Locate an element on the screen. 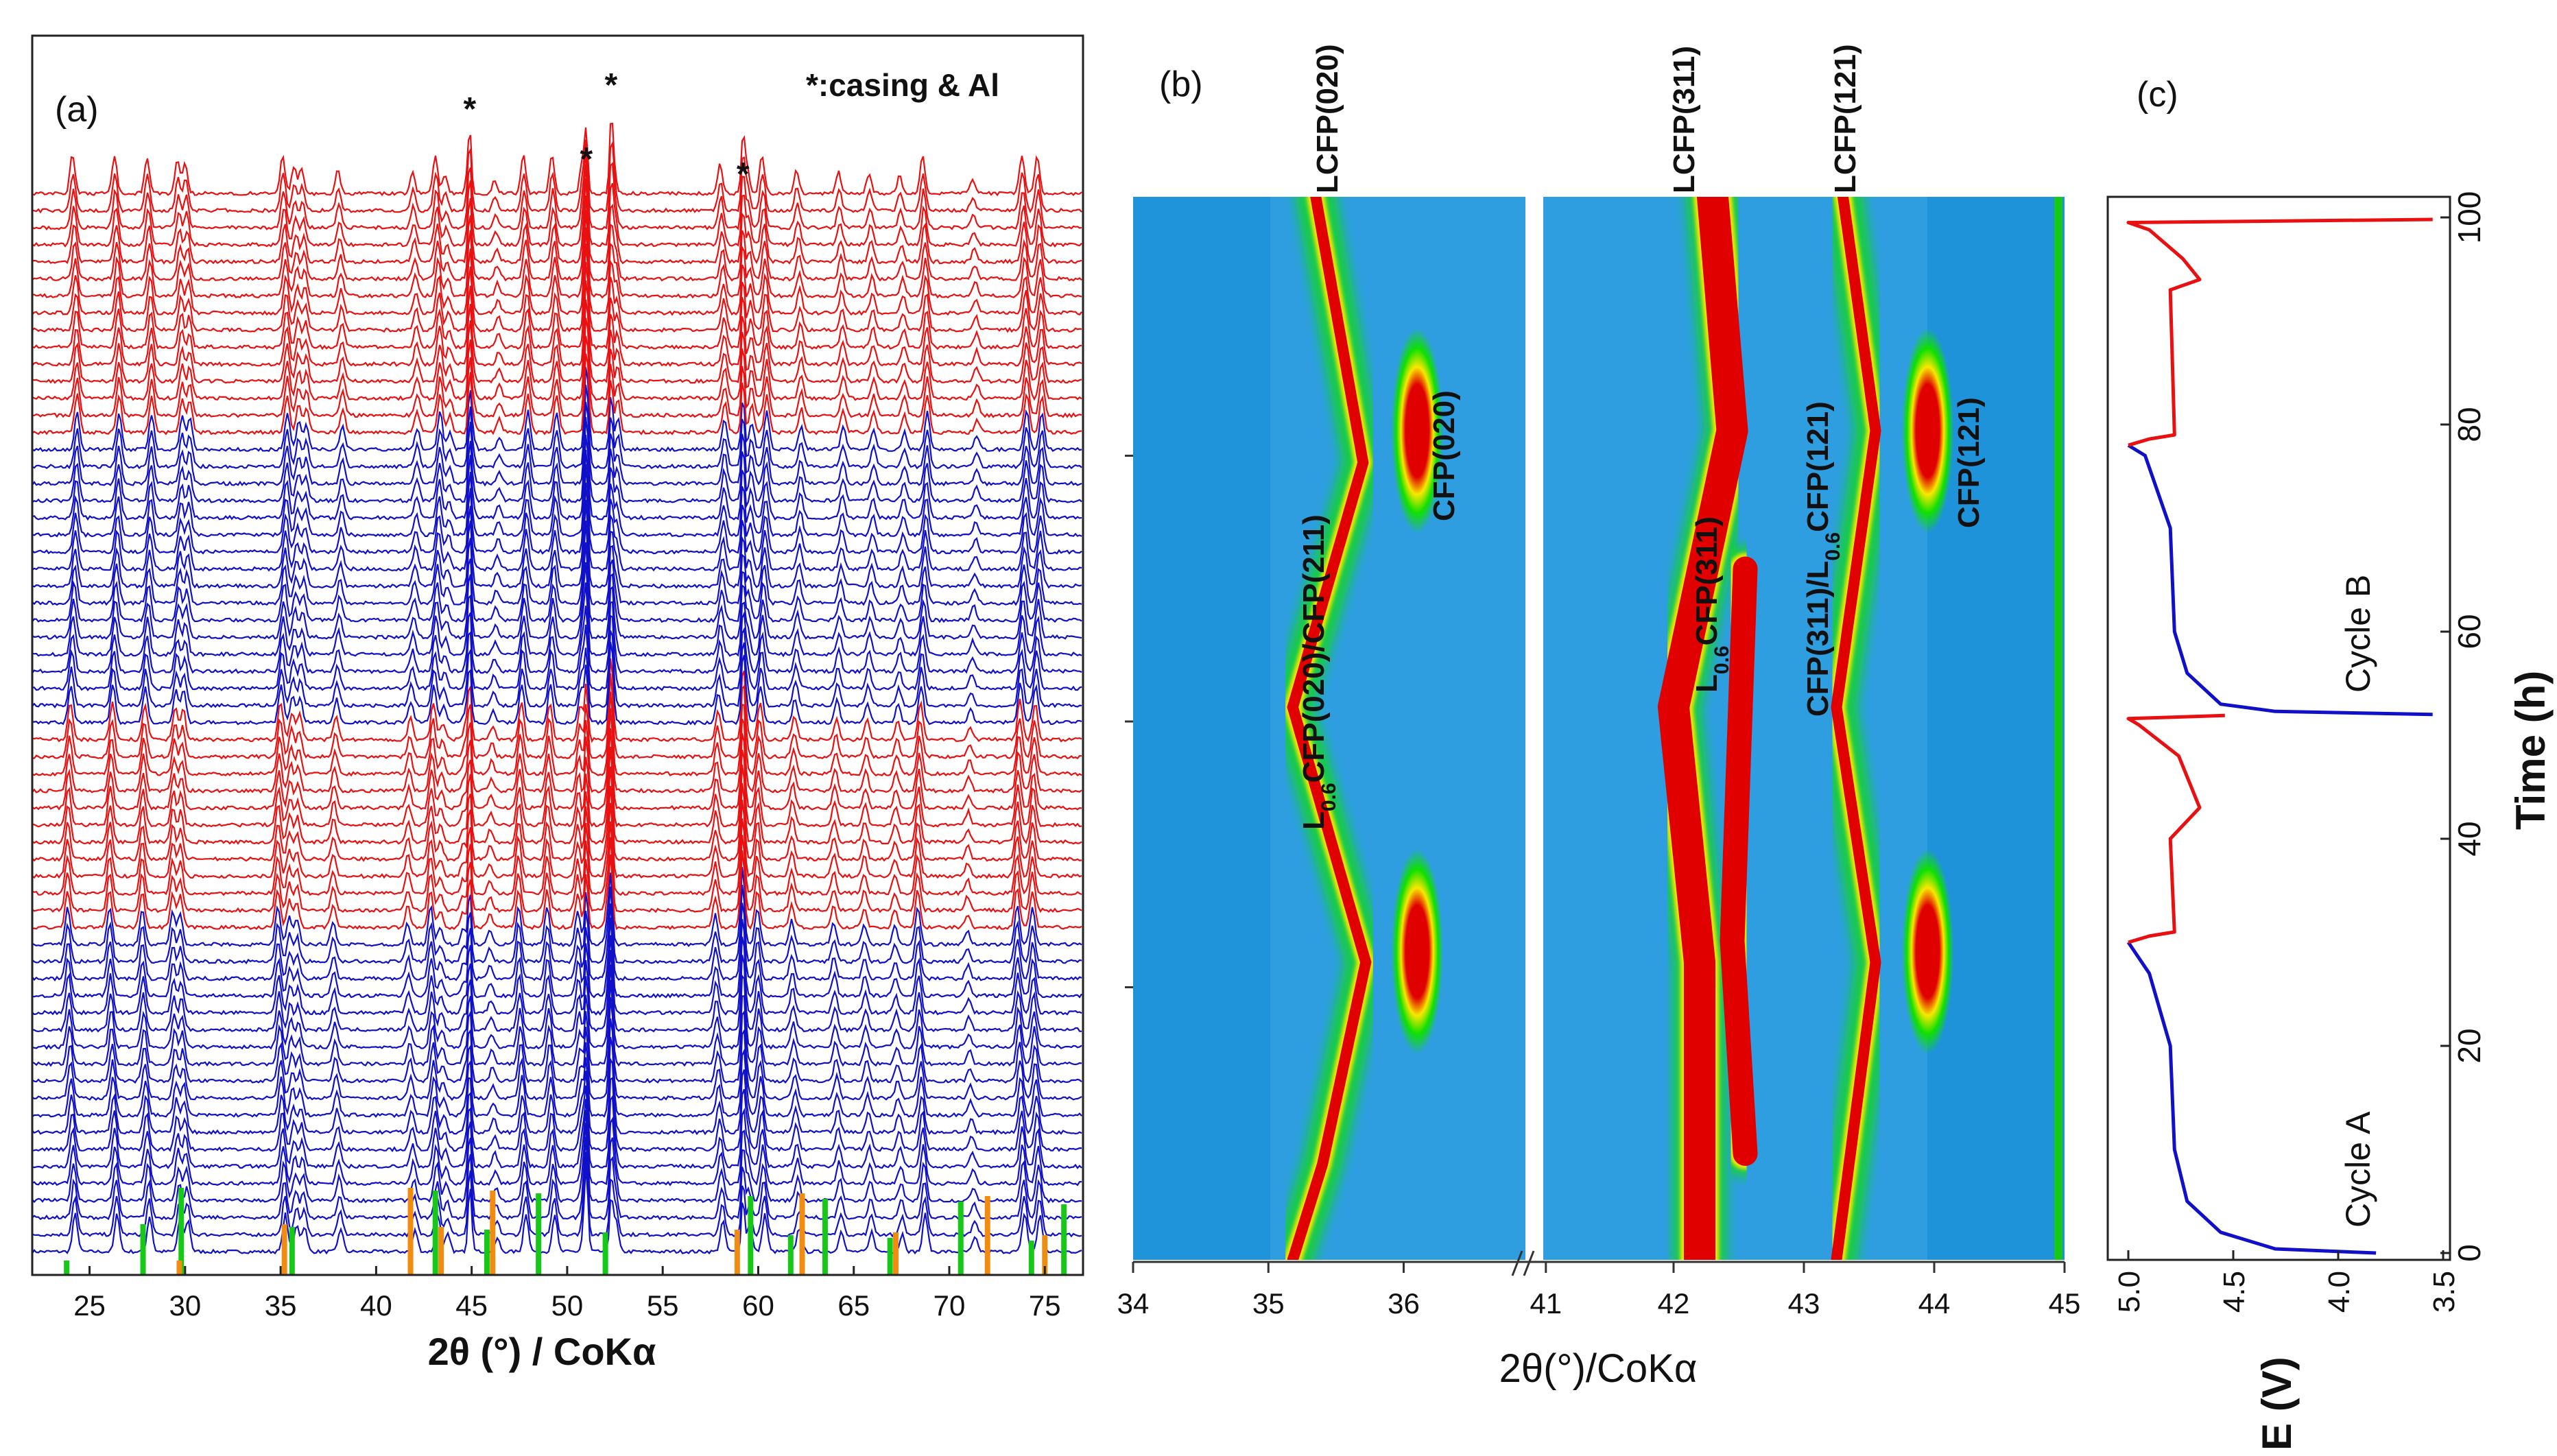 The height and width of the screenshot is (1456, 2557). x-axis-ticks-b: 34 35 36 41 42 43 44 45 is located at coordinates (1598, 1291).